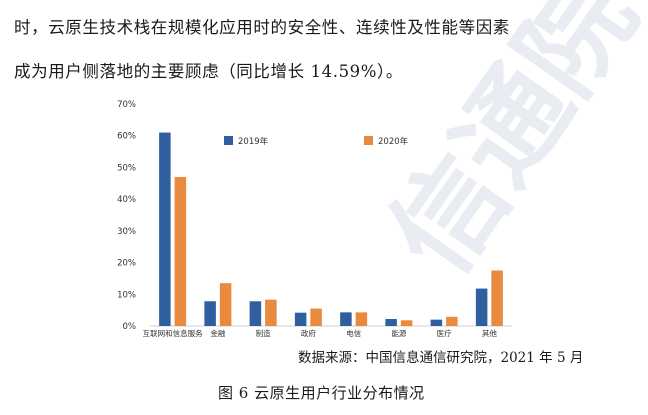 The image size is (648, 415). I want to click on legend-label: 2020年, so click(393, 141).